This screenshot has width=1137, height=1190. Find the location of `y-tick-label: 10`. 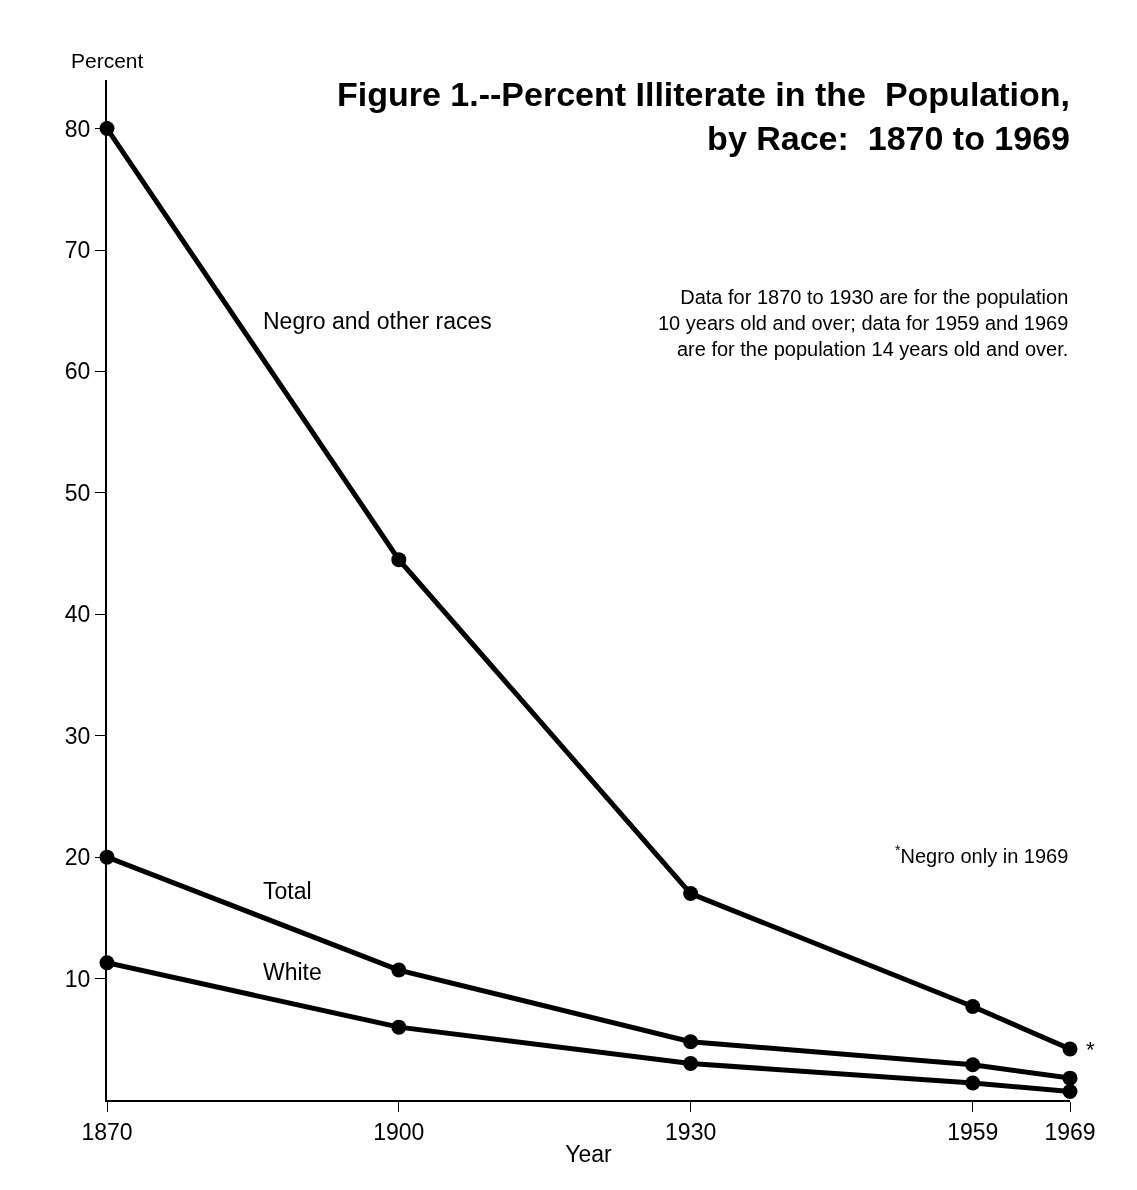

y-tick-label: 10 is located at coordinates (77, 978).